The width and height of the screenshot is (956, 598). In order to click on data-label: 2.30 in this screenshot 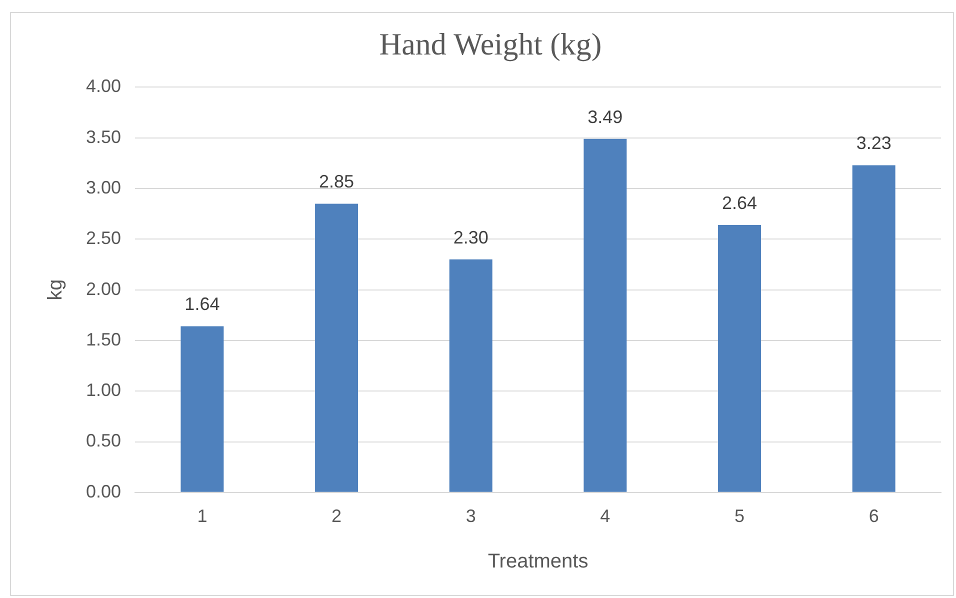, I will do `click(470, 237)`.